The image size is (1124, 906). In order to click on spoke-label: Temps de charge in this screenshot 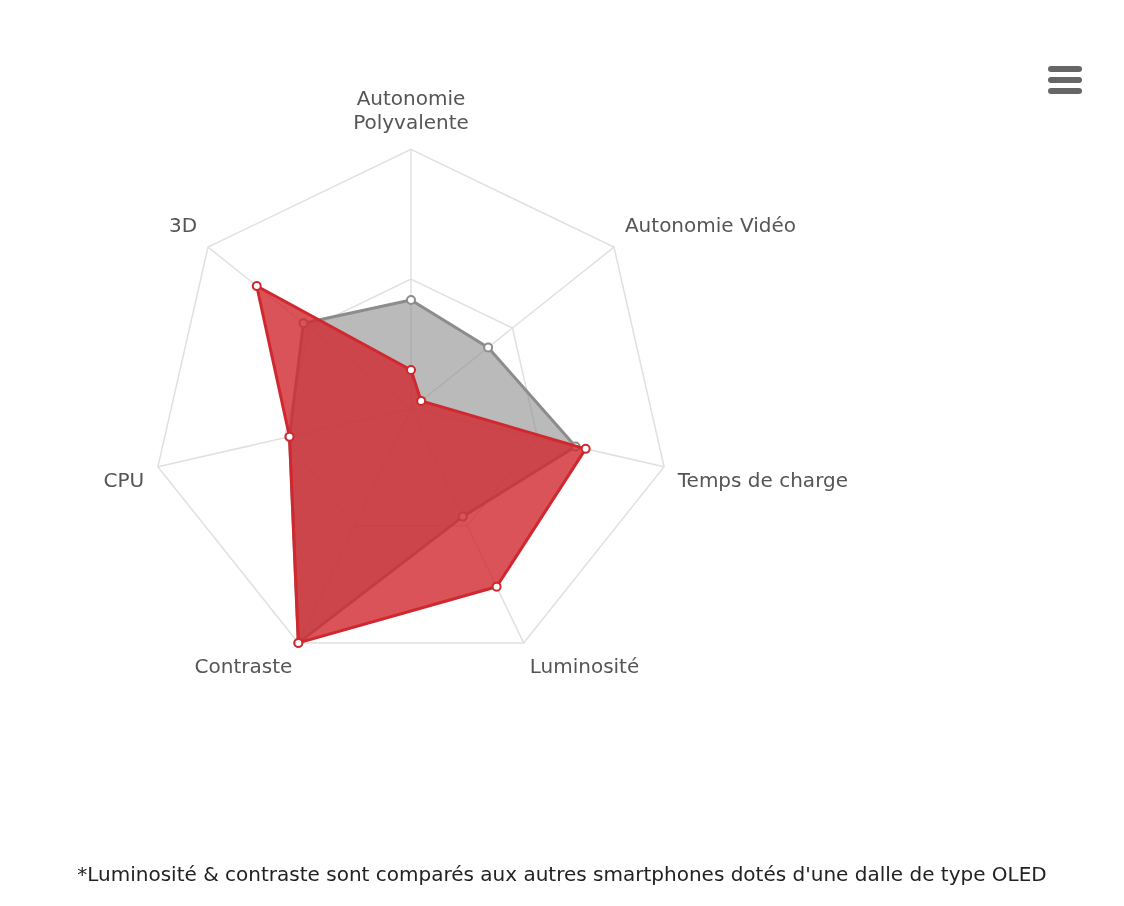, I will do `click(762, 480)`.